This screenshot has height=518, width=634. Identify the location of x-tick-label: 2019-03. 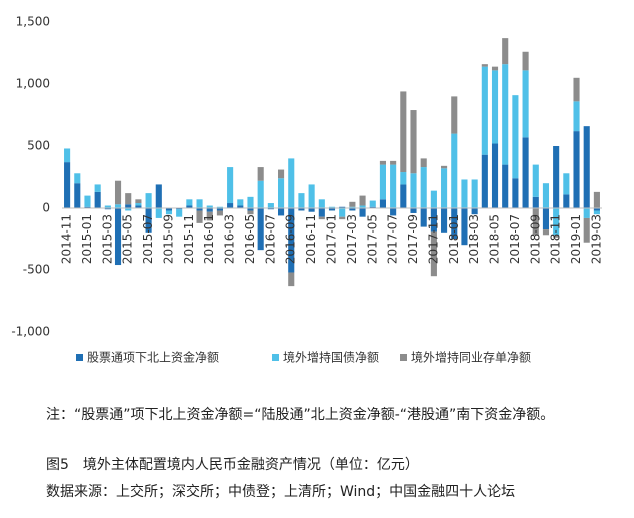
(596, 239).